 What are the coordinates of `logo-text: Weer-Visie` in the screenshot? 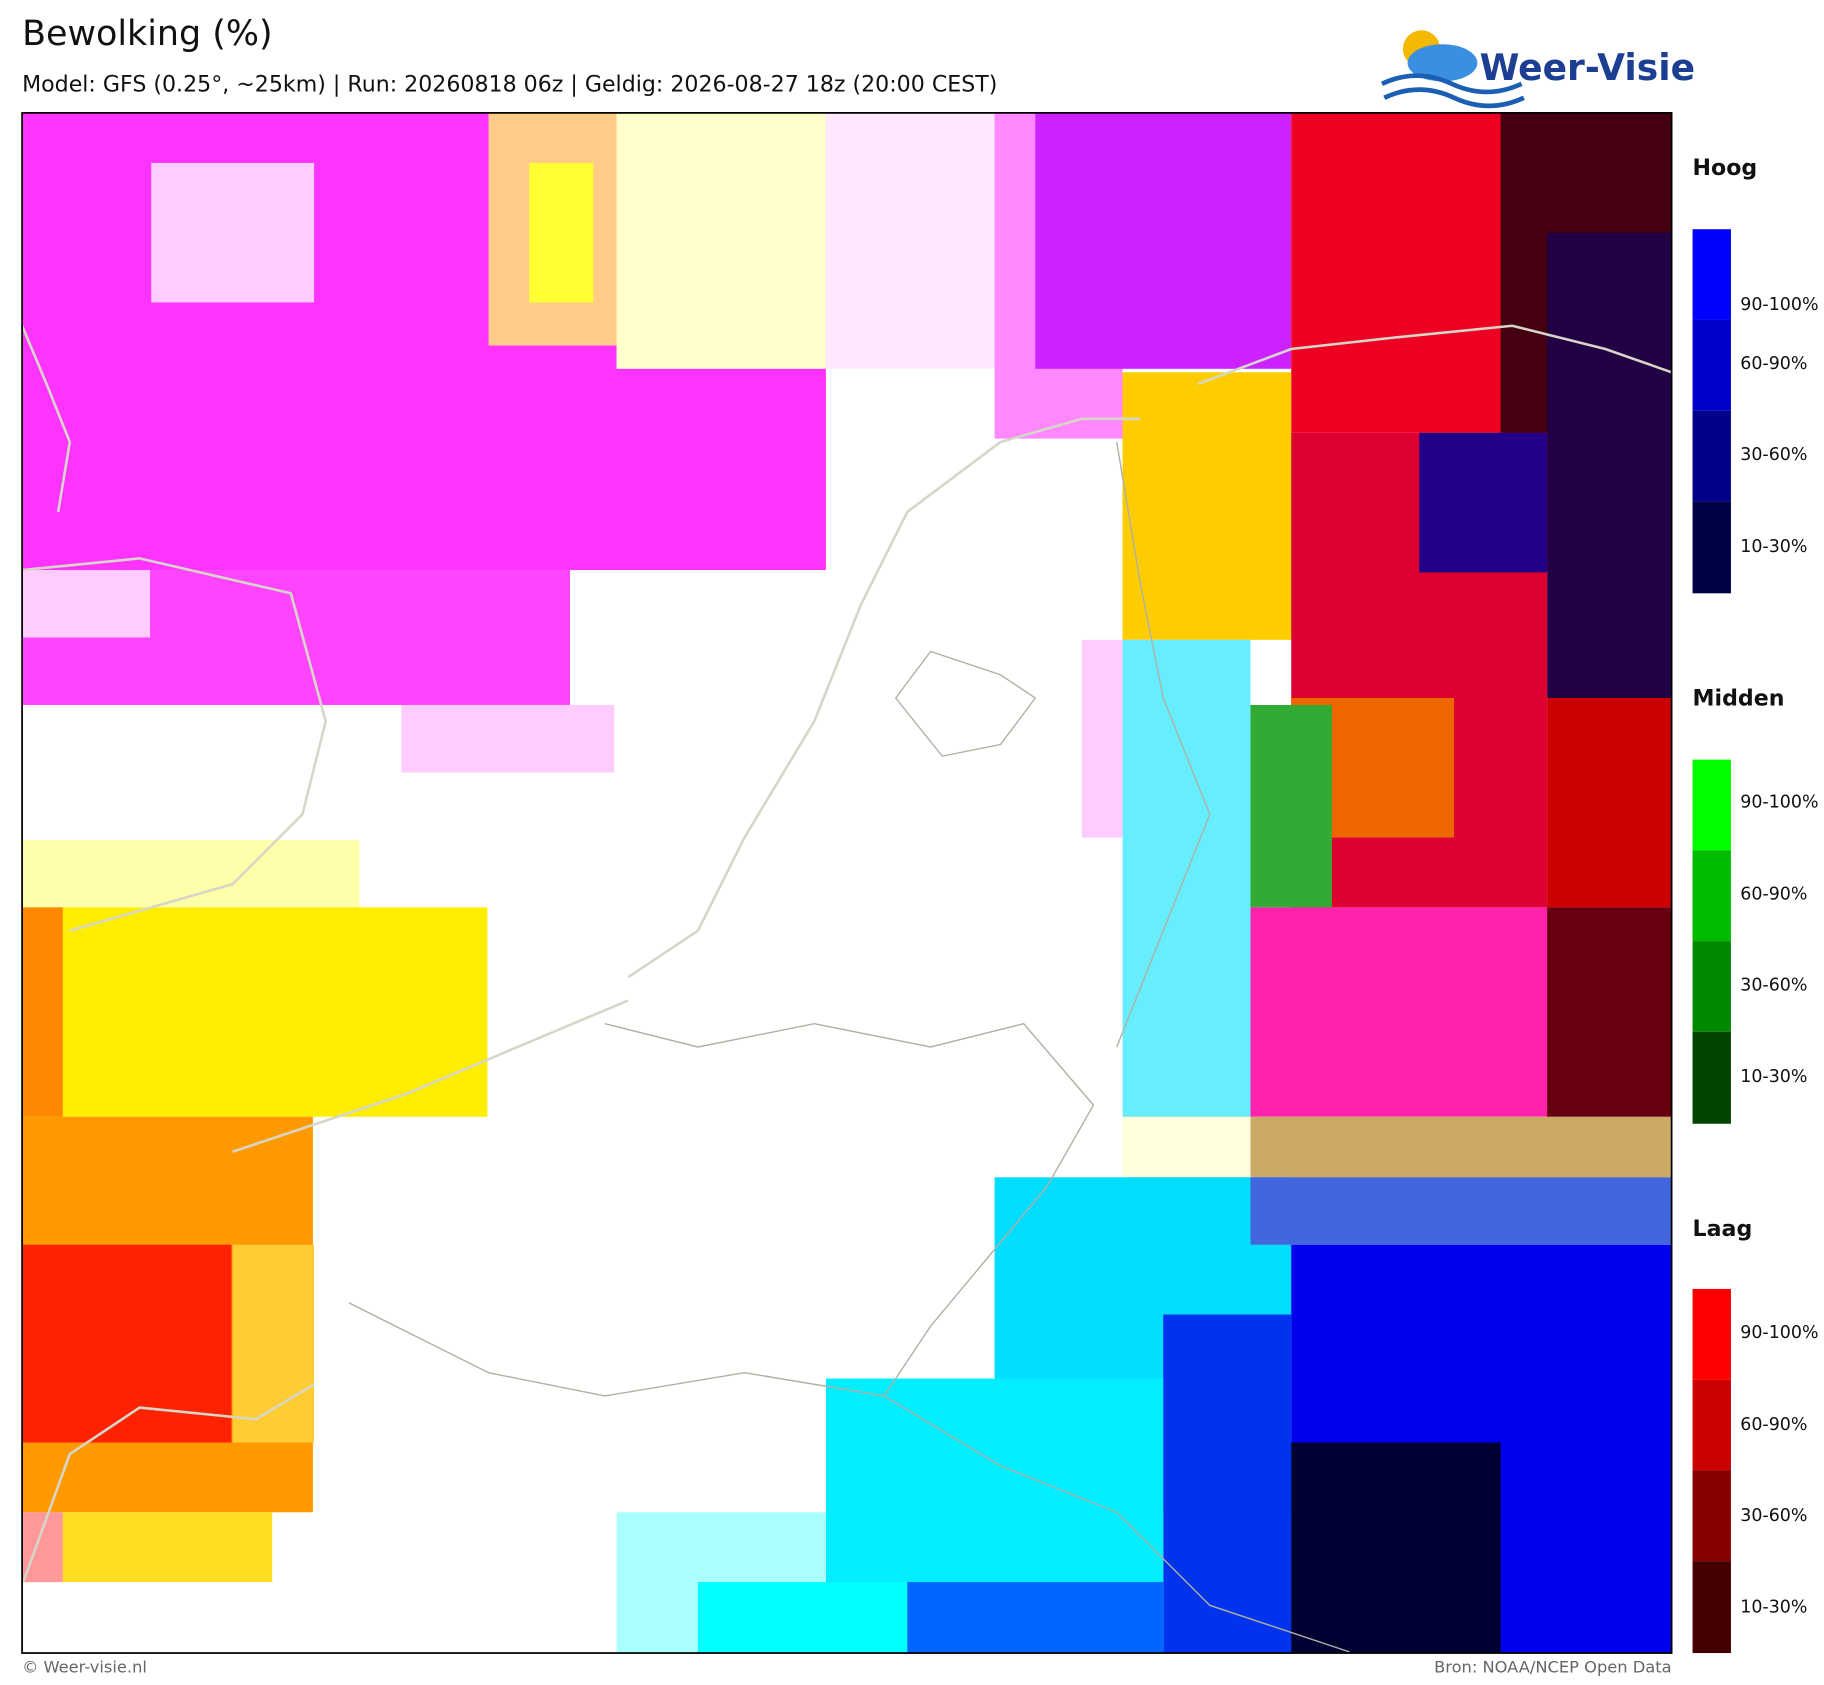 It's located at (1587, 68).